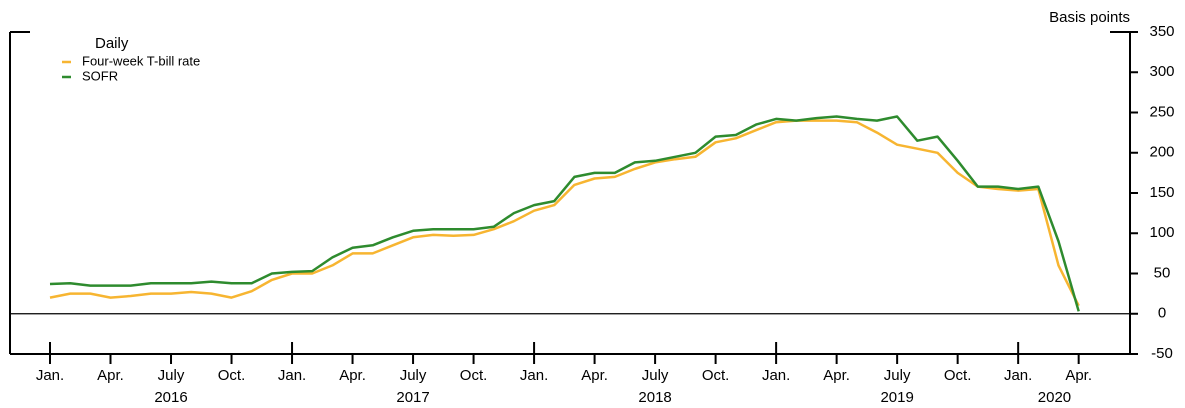 The width and height of the screenshot is (1185, 408). I want to click on y-tick-label: 250, so click(1161, 111).